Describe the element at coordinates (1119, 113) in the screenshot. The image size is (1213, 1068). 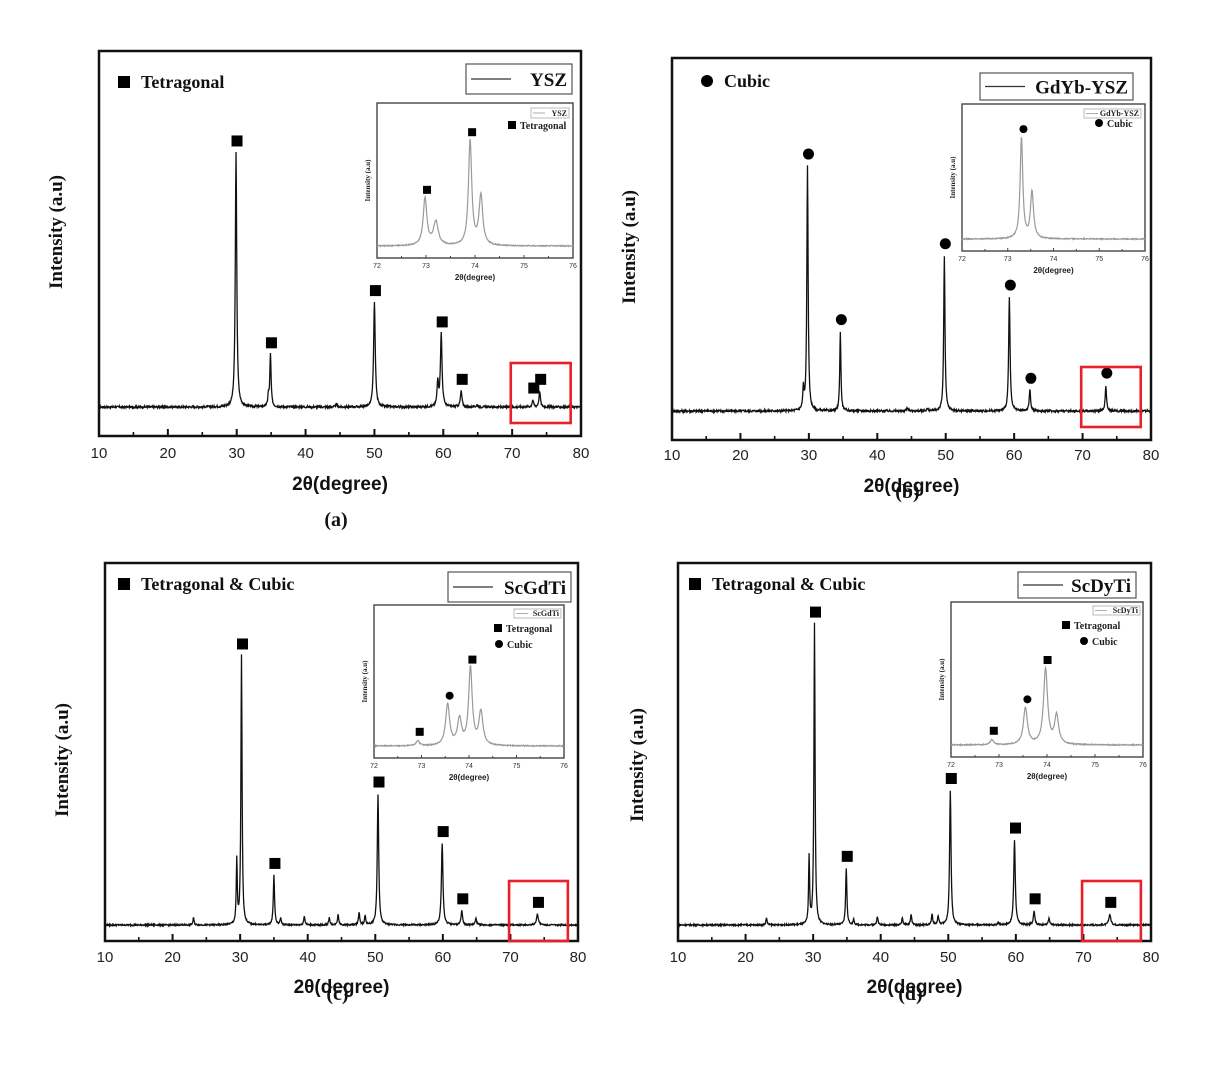
I see `inset-legend-label: GdYb-YSZ` at that location.